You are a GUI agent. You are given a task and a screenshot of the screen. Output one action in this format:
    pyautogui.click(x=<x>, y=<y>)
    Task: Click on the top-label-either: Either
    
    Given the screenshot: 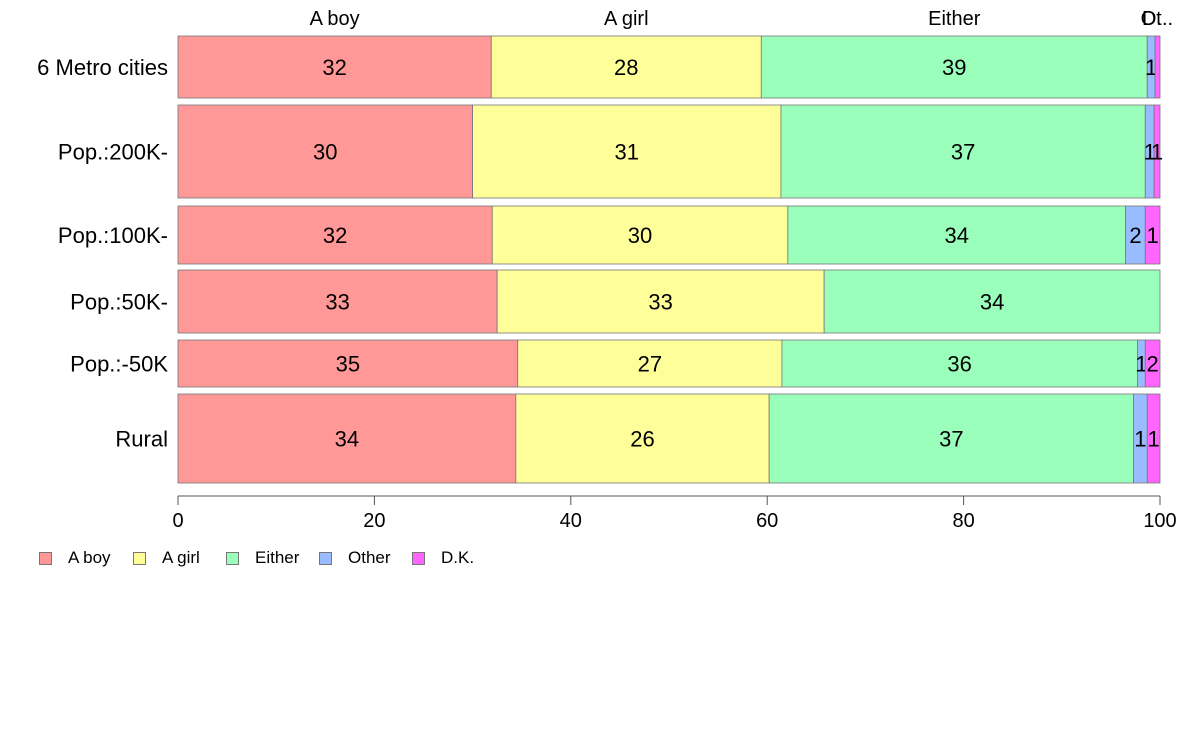 What is the action you would take?
    pyautogui.click(x=954, y=19)
    